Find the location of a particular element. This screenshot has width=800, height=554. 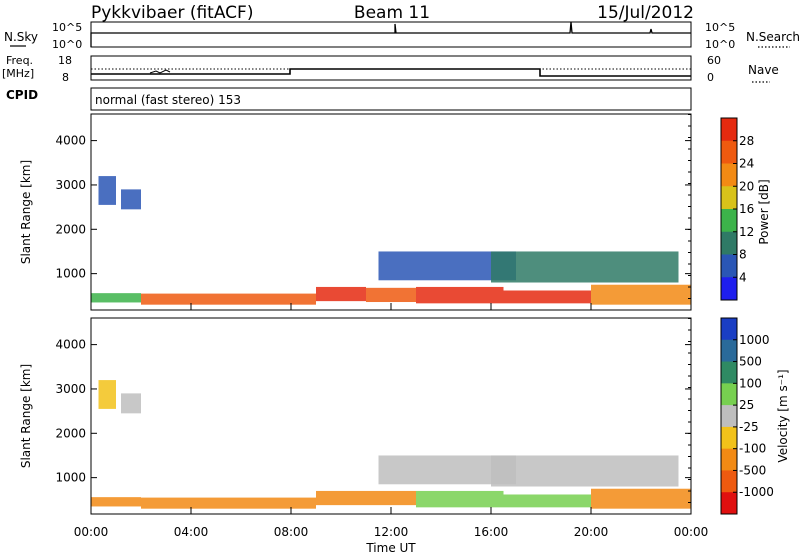

velocity-colorbar-tick-label: -25 is located at coordinates (749, 427).